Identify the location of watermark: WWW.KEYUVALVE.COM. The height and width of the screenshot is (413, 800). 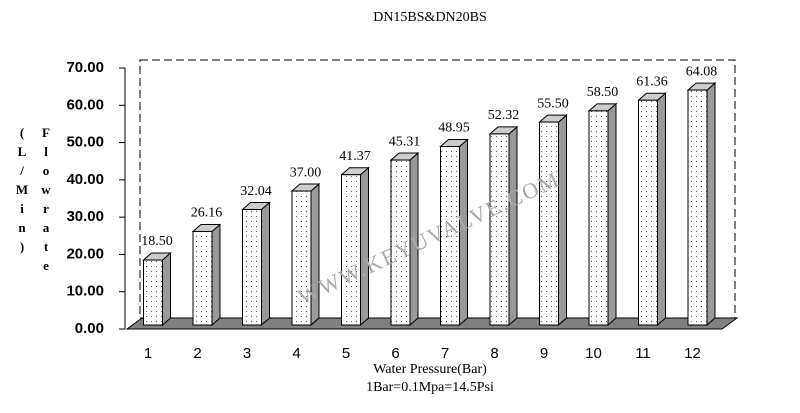
(429, 238).